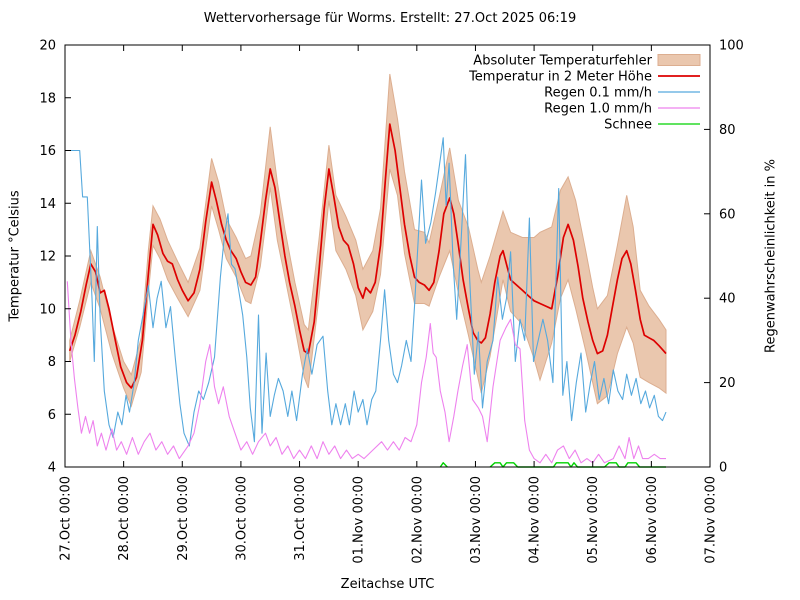  What do you see at coordinates (52, 362) in the screenshot?
I see `left-axis-tick-label: 8` at bounding box center [52, 362].